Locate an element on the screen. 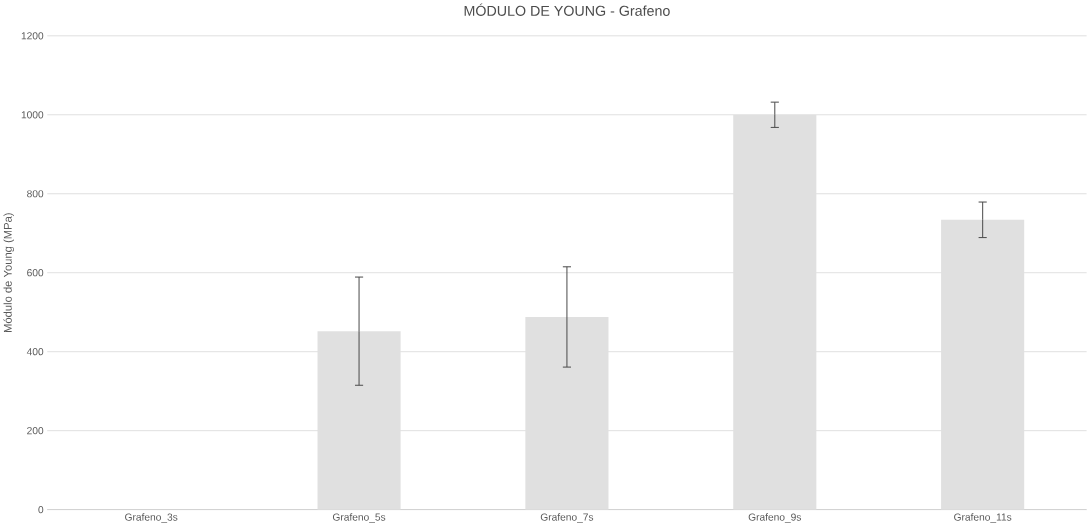 Image resolution: width=1087 pixels, height=526 pixels. y-axis-title: Módulo de Young (MPa) is located at coordinates (8, 273).